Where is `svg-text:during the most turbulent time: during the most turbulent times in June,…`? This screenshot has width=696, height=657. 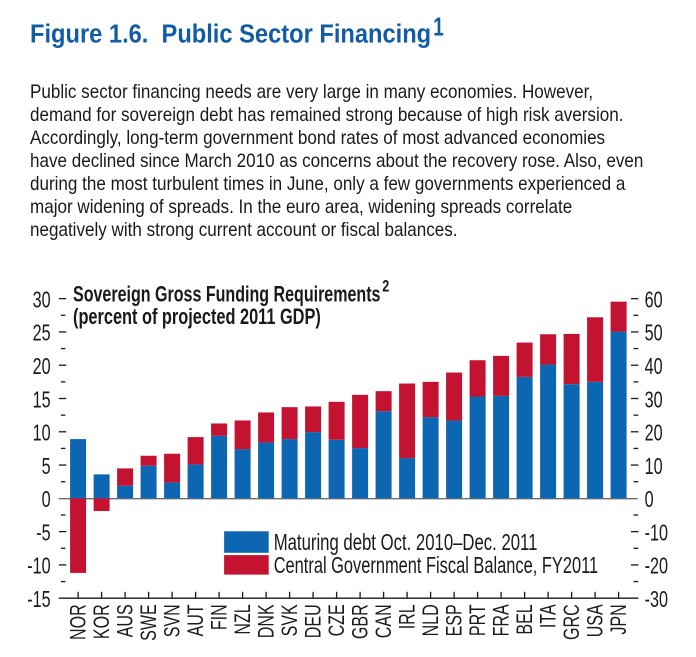 svg-text:during the most turbulent time: during the most turbulent times in June,… is located at coordinates (328, 183).